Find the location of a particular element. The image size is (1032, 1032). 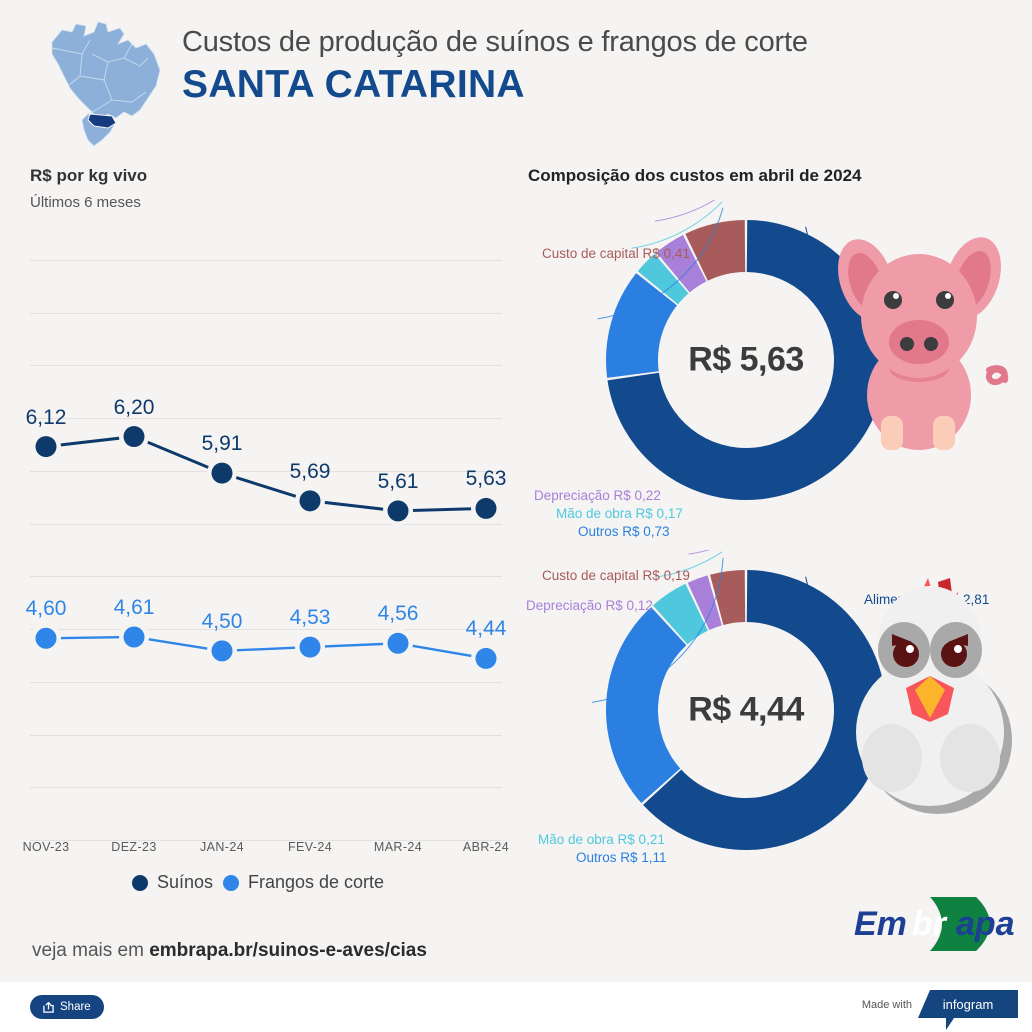

santa-catarina-highlight is located at coordinates (102, 121).